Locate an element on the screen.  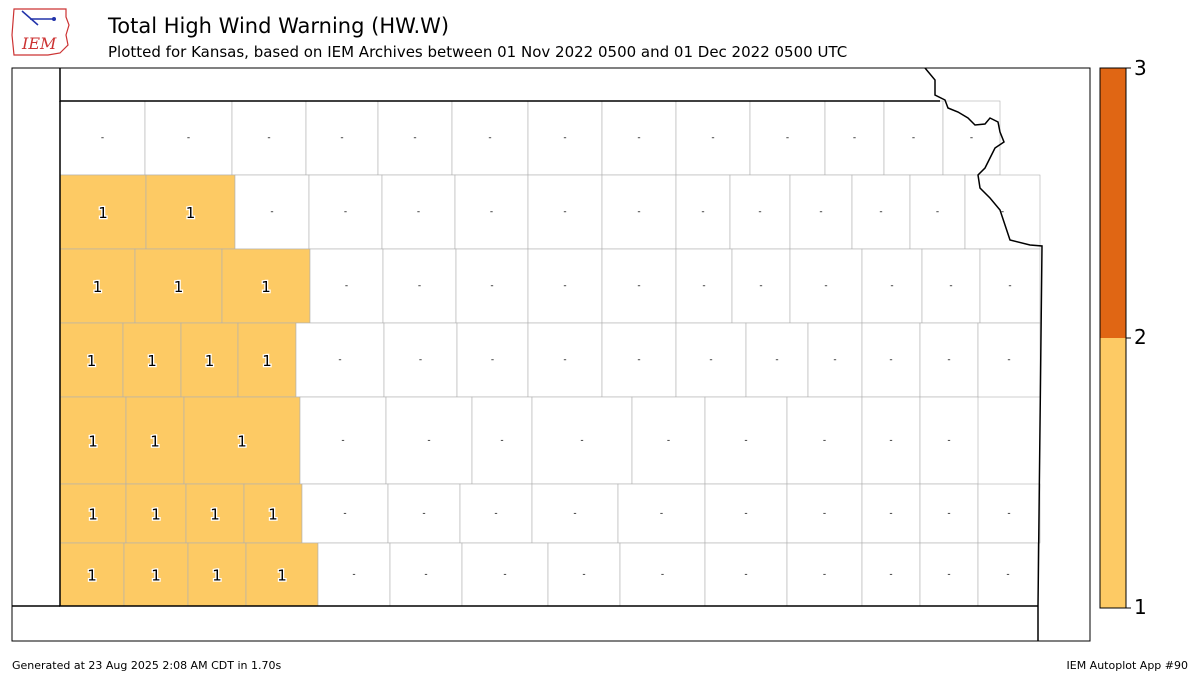
colorbar-segment-high is located at coordinates (1113, 203).